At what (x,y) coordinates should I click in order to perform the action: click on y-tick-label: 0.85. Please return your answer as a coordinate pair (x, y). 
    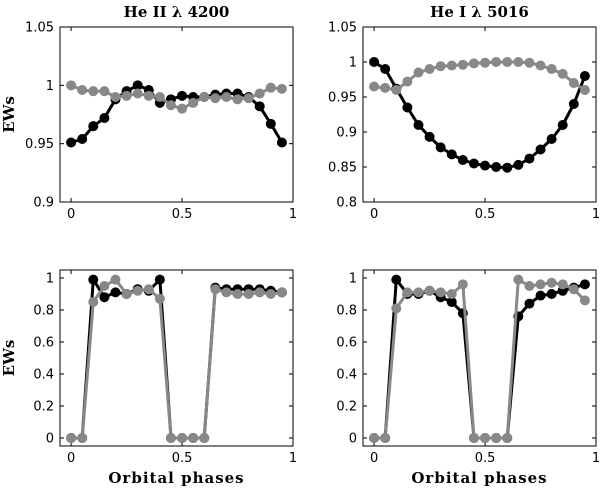
    Looking at the image, I should click on (342, 168).